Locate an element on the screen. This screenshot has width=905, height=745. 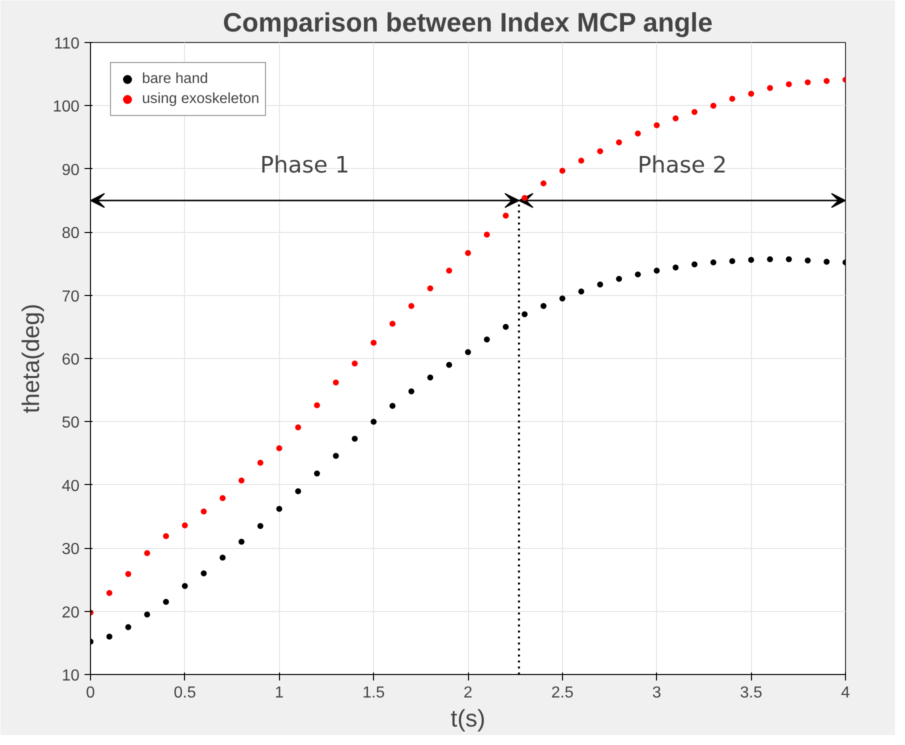
legend-label: using exoskeleton is located at coordinates (201, 99).